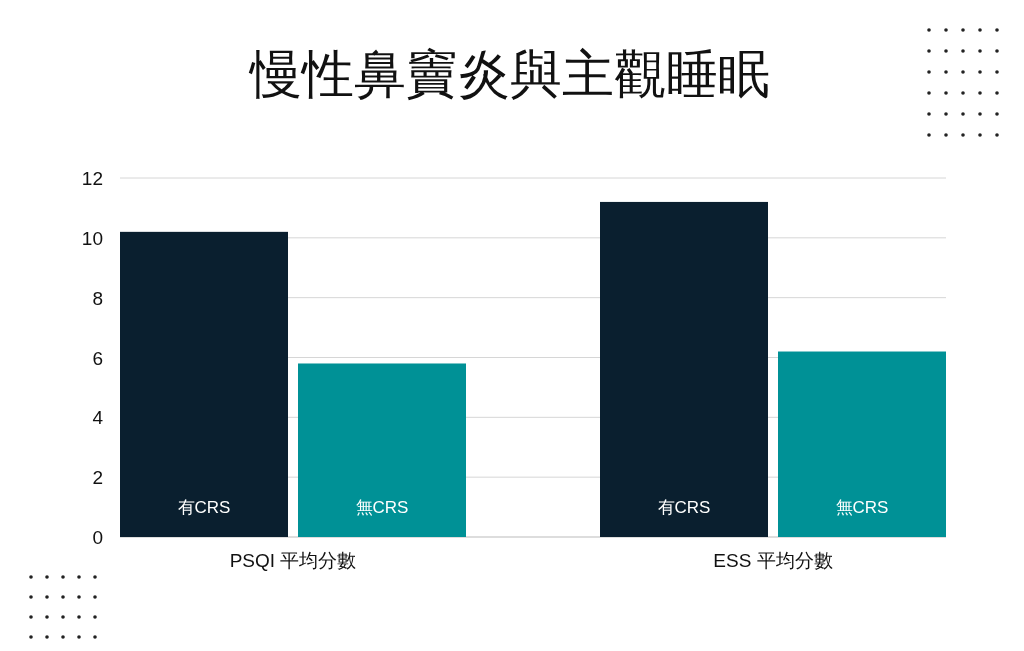 The image size is (1024, 651). I want to click on text: 有CRS, so click(684, 507).